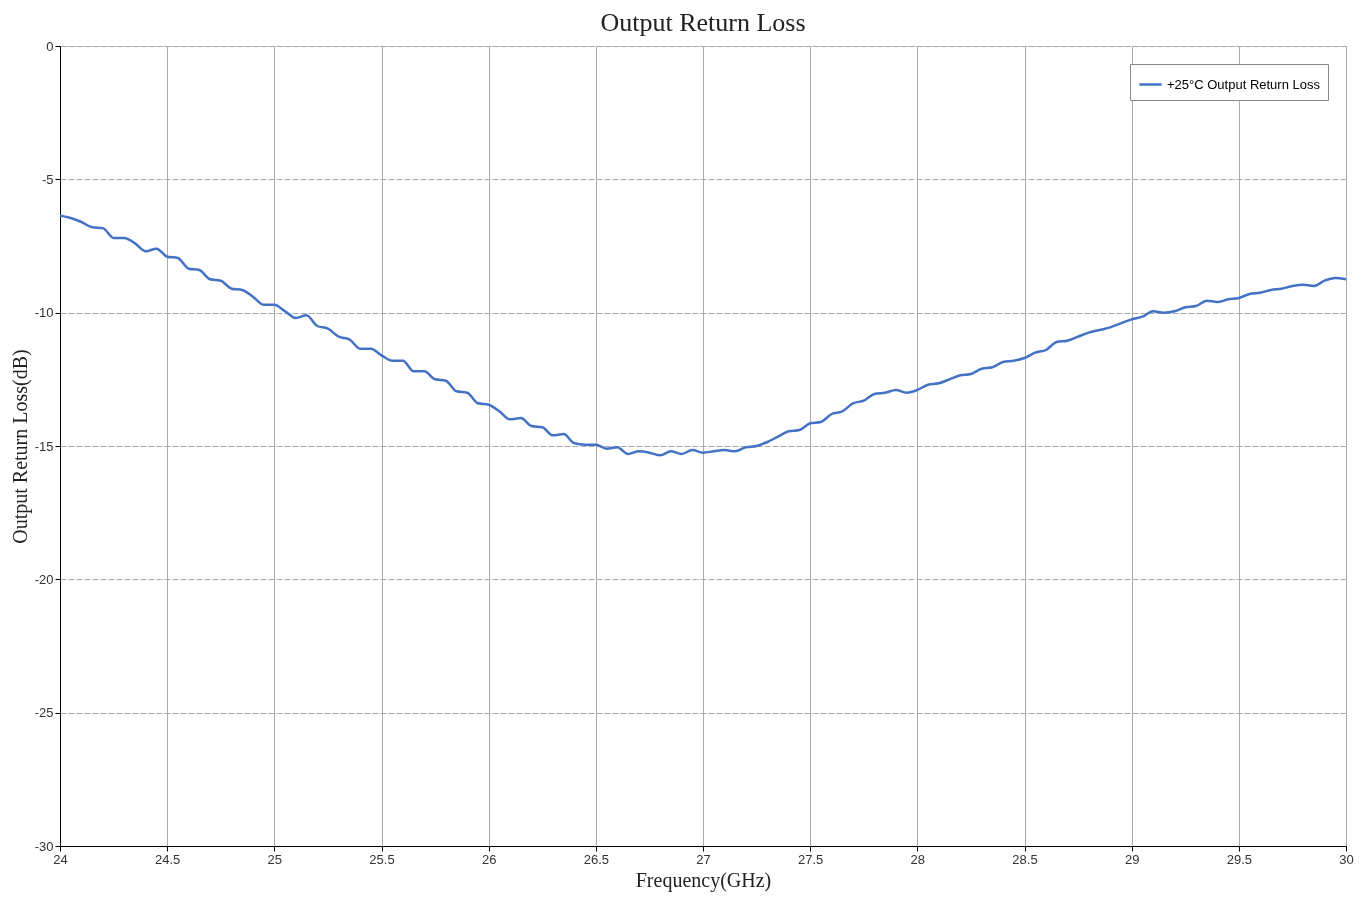  Describe the element at coordinates (811, 859) in the screenshot. I see `x-tick-label: 27.5` at that location.